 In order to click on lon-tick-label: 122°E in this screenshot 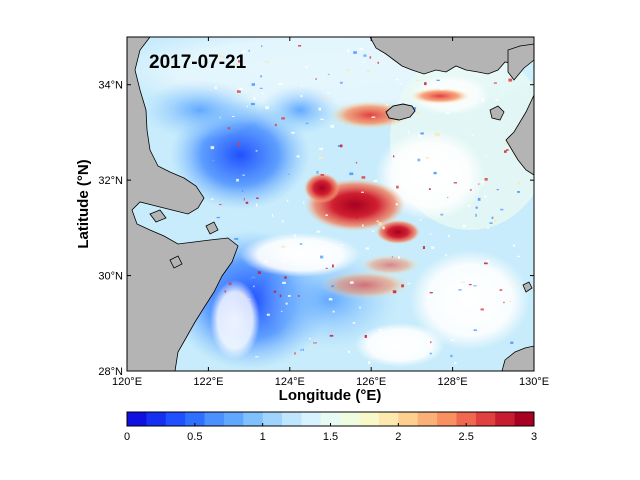, I will do `click(208, 382)`.